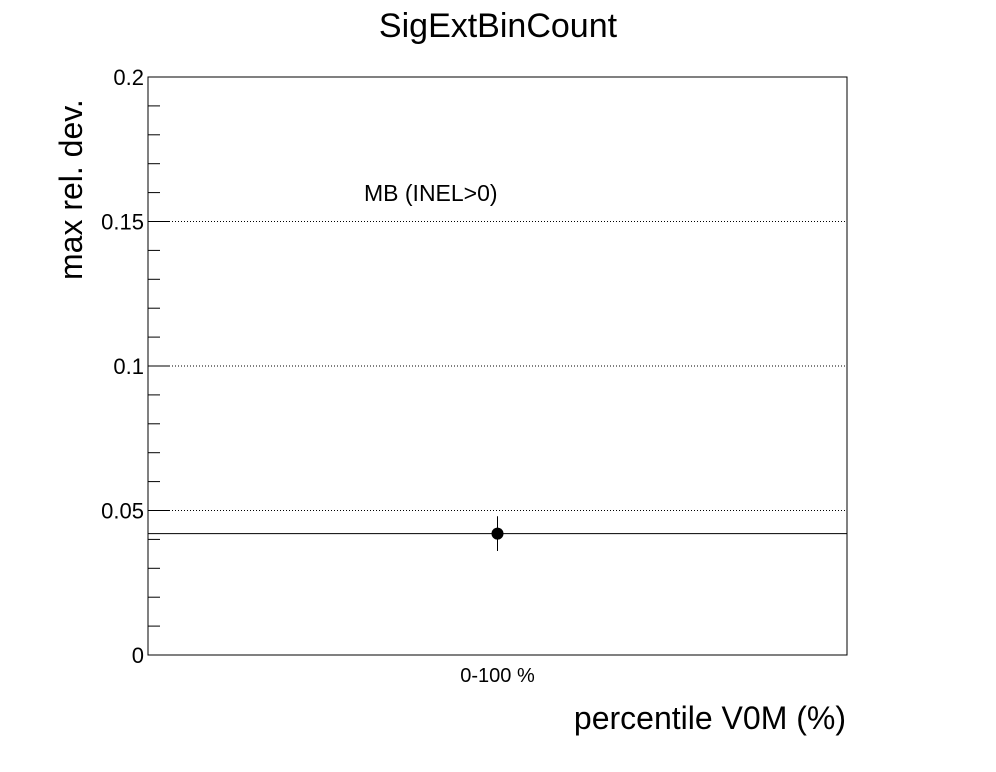 The height and width of the screenshot is (772, 996). What do you see at coordinates (710, 718) in the screenshot?
I see `x-axis-label: percentile V0M (%)` at bounding box center [710, 718].